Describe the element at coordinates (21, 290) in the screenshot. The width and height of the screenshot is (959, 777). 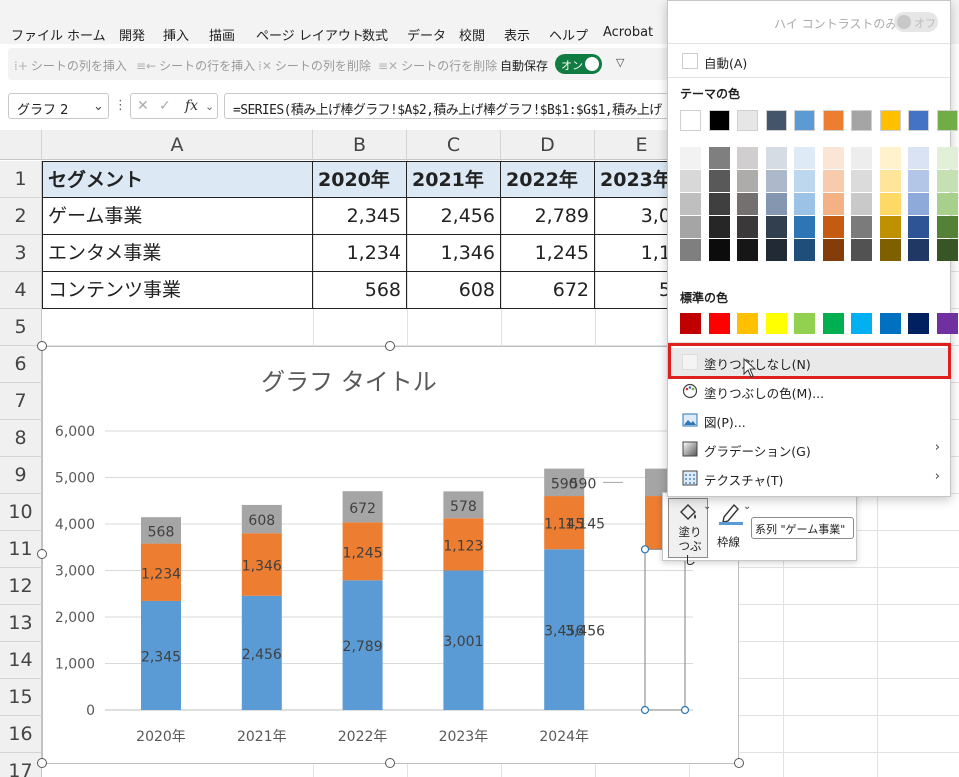
I see `row-header-4: 4` at that location.